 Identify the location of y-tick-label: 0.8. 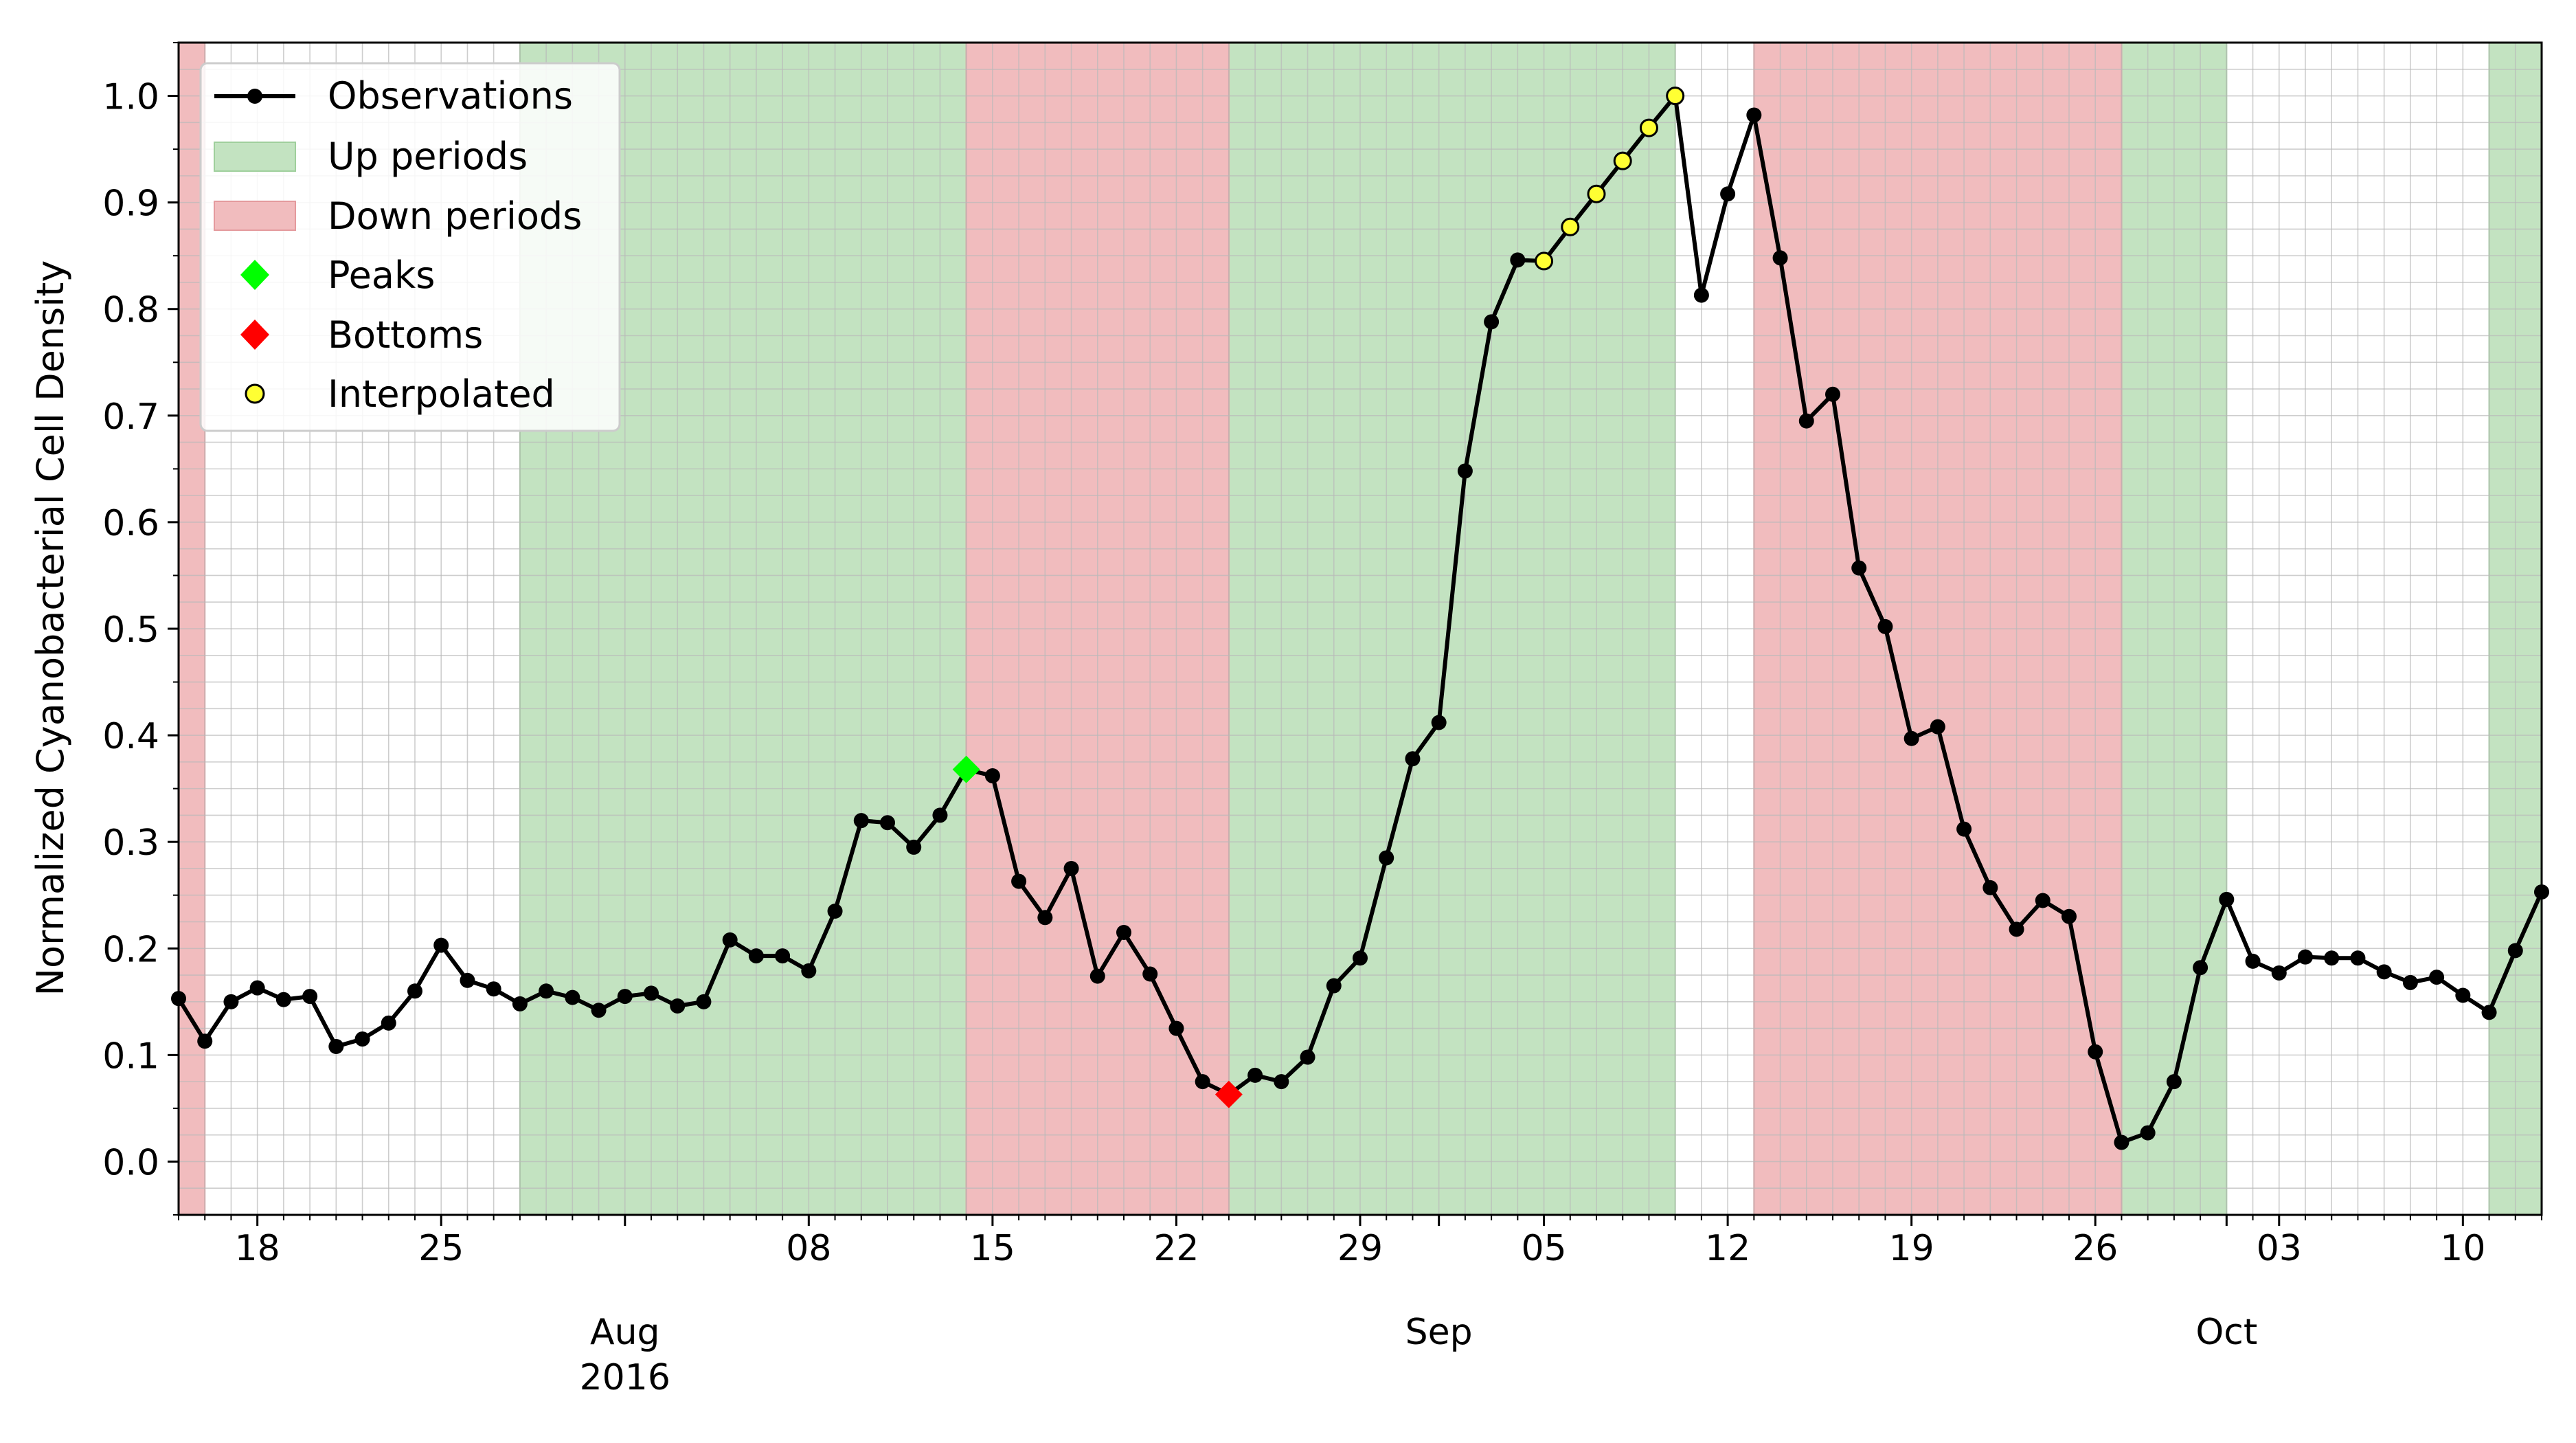
(130, 310).